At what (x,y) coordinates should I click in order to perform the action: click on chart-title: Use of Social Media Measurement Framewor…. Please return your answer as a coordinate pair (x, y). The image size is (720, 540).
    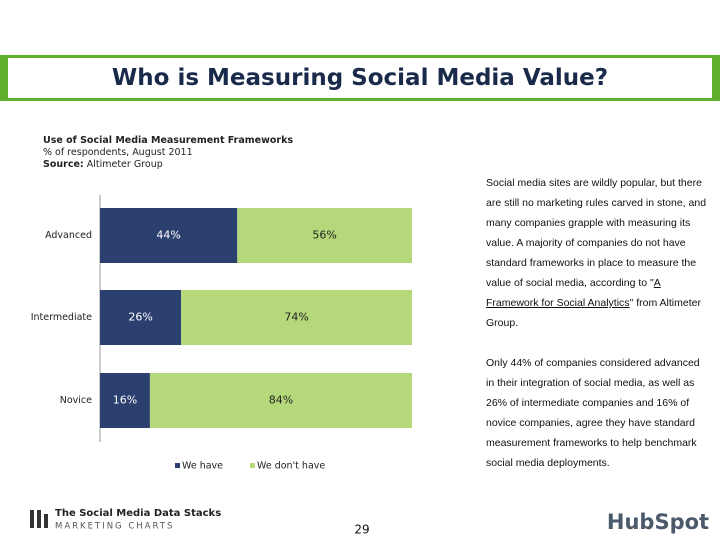
    Looking at the image, I should click on (168, 140).